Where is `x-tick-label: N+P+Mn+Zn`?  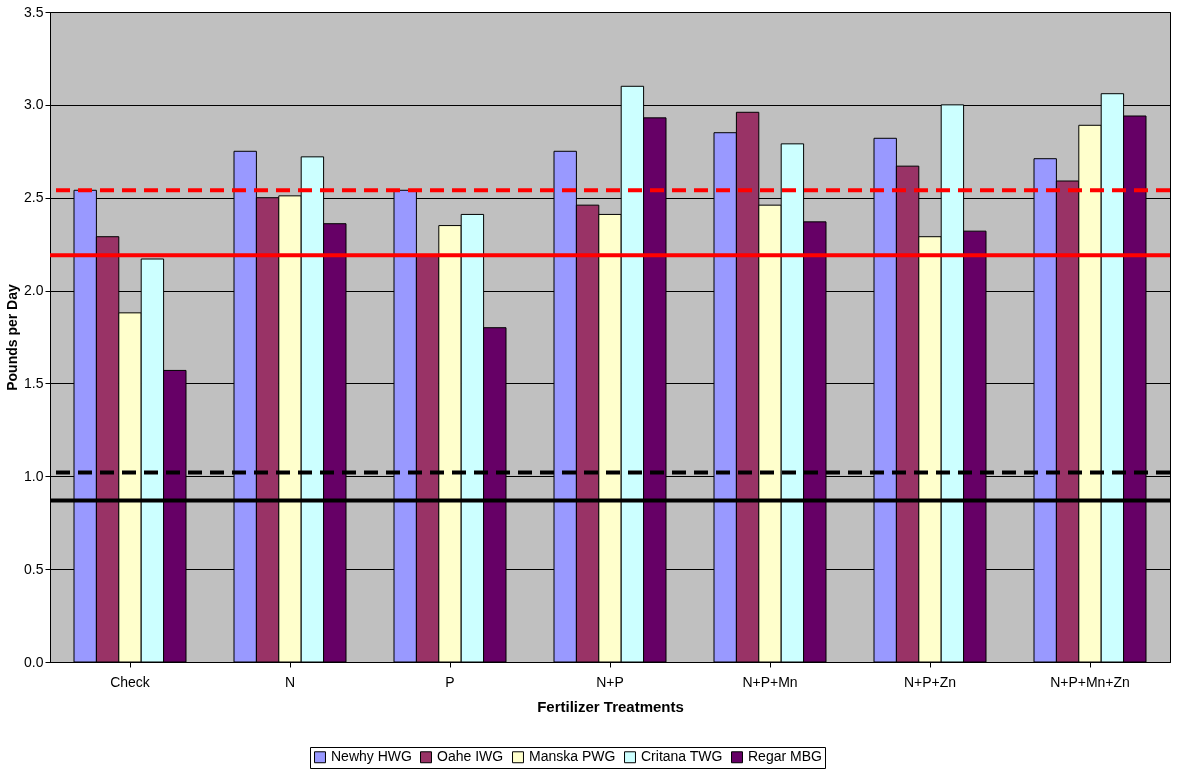 x-tick-label: N+P+Mn+Zn is located at coordinates (1090, 681).